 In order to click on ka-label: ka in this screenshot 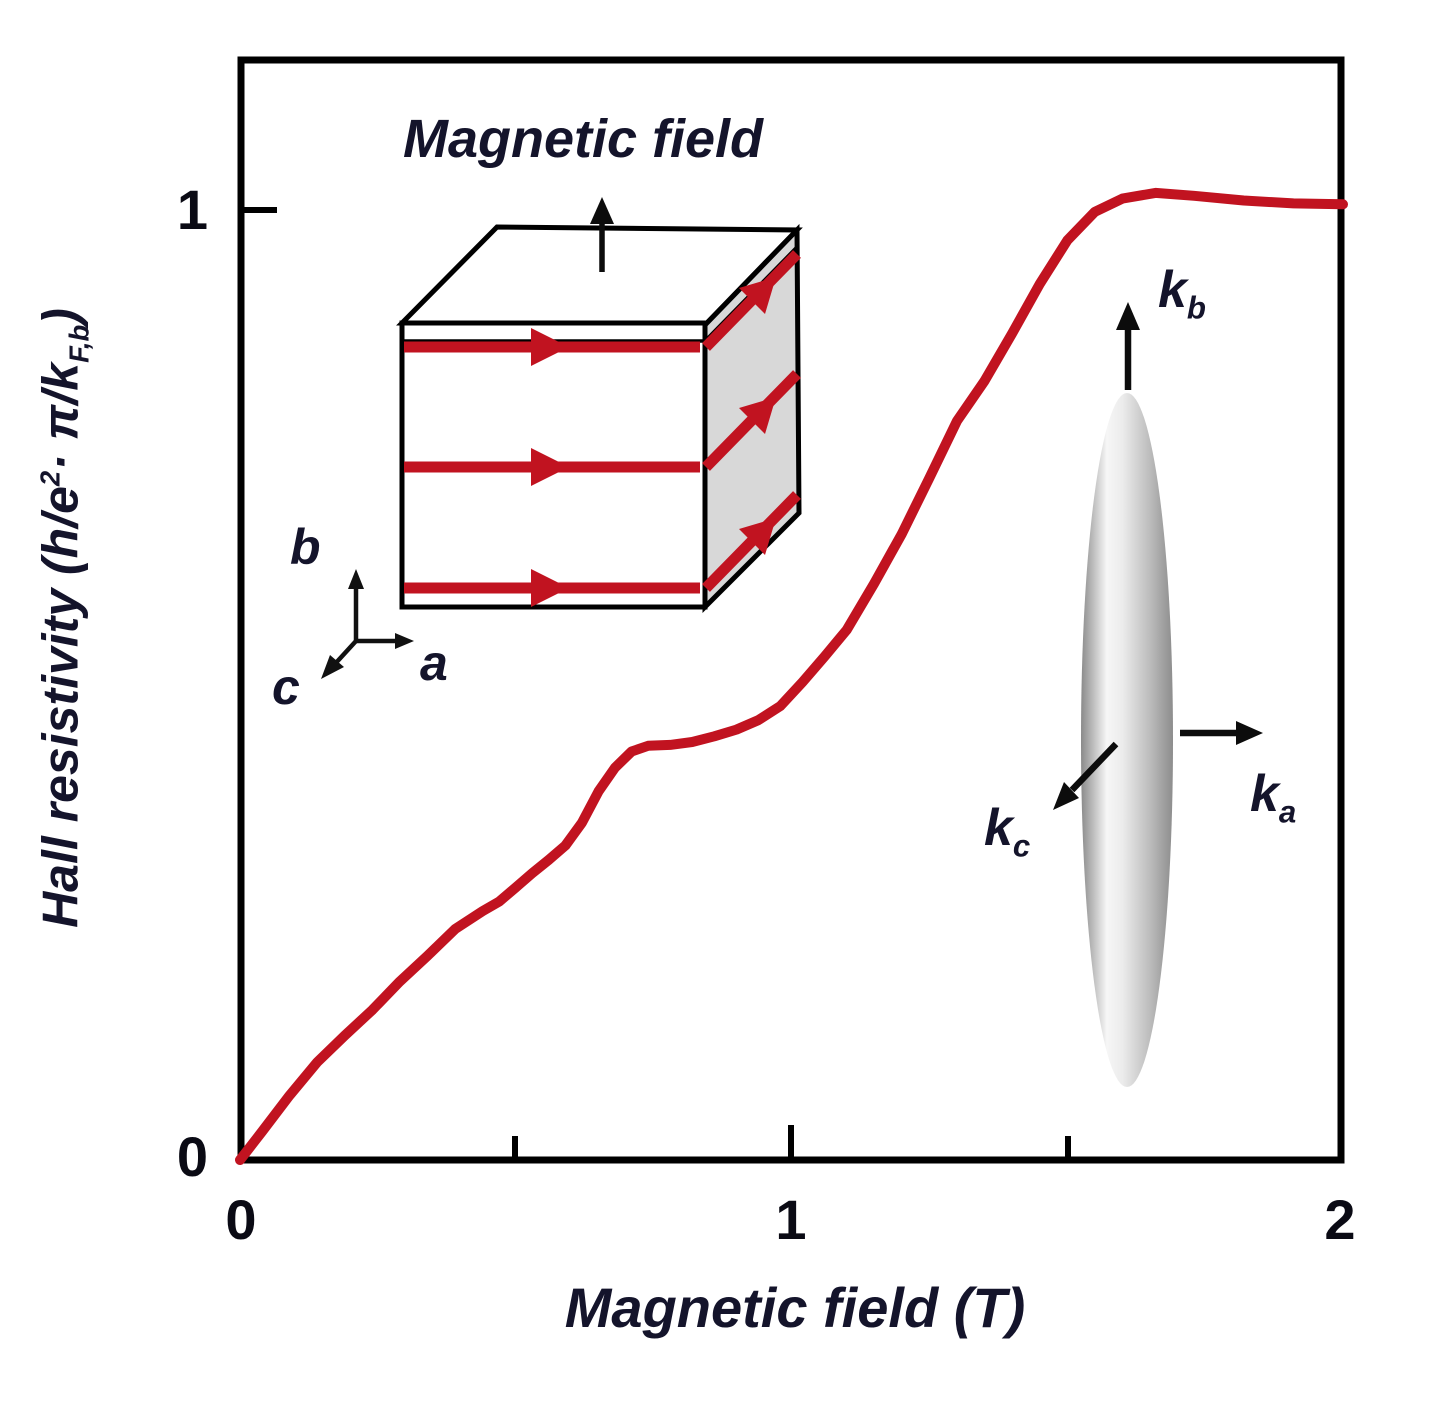, I will do `click(1273, 798)`.